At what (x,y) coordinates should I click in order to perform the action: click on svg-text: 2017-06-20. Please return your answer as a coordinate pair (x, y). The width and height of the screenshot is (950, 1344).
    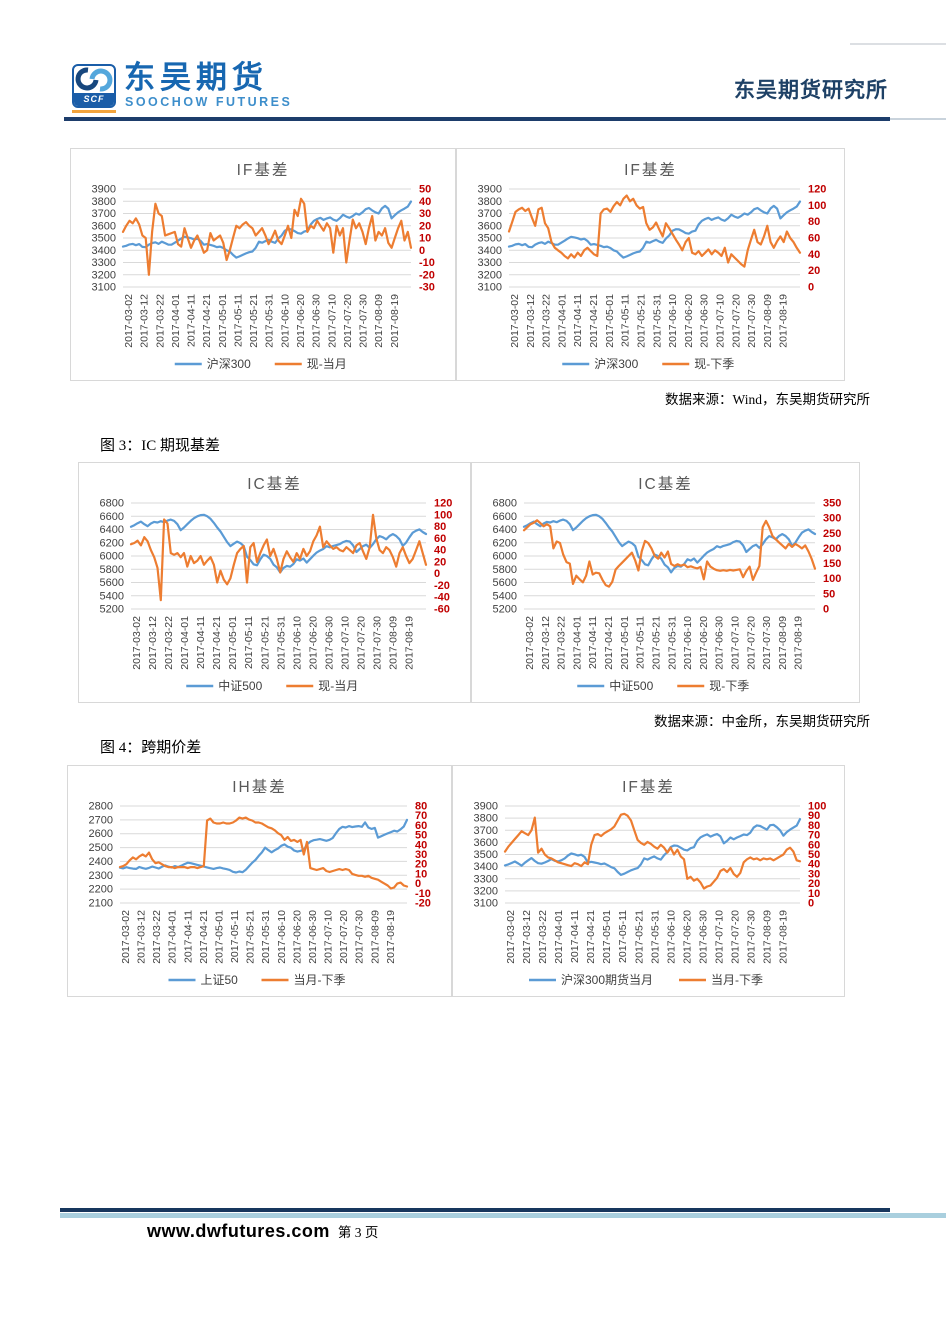
    Looking at the image, I should click on (689, 321).